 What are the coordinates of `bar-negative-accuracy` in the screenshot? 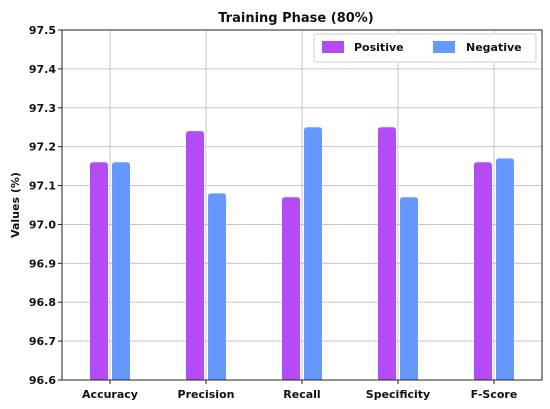 It's located at (121, 271).